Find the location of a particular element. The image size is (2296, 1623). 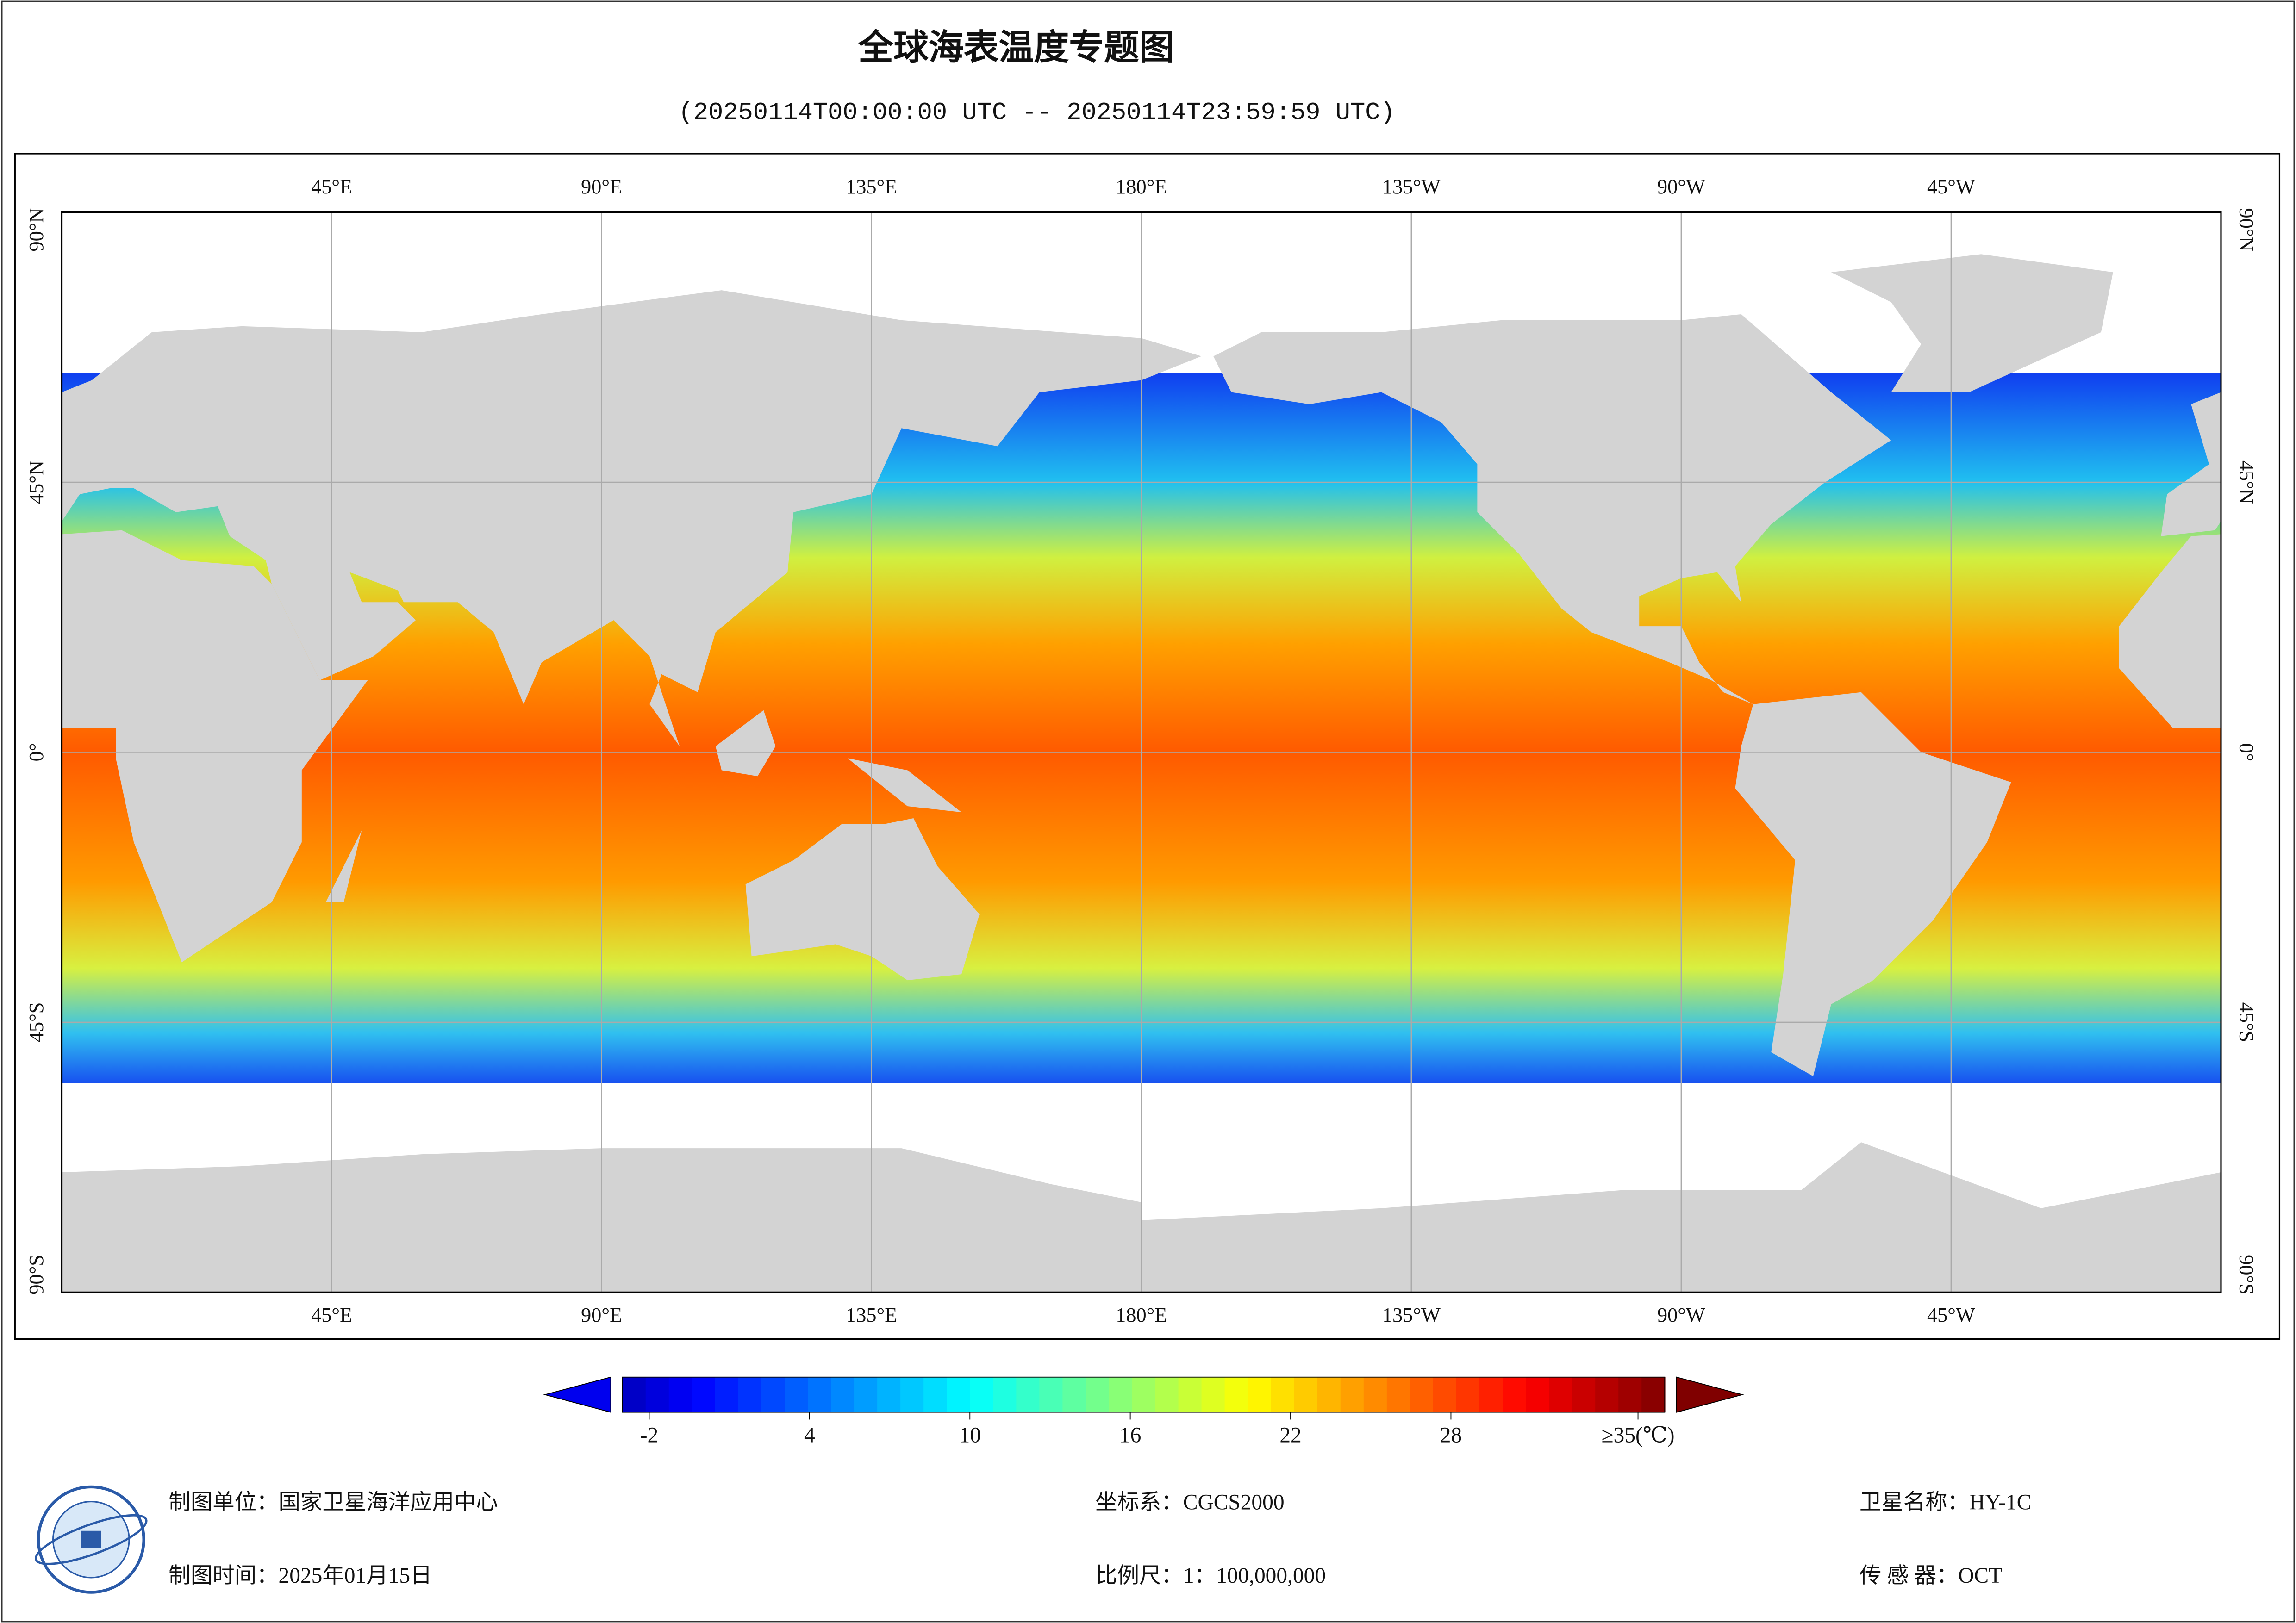

lat-label-left: 90°S is located at coordinates (36, 1275).